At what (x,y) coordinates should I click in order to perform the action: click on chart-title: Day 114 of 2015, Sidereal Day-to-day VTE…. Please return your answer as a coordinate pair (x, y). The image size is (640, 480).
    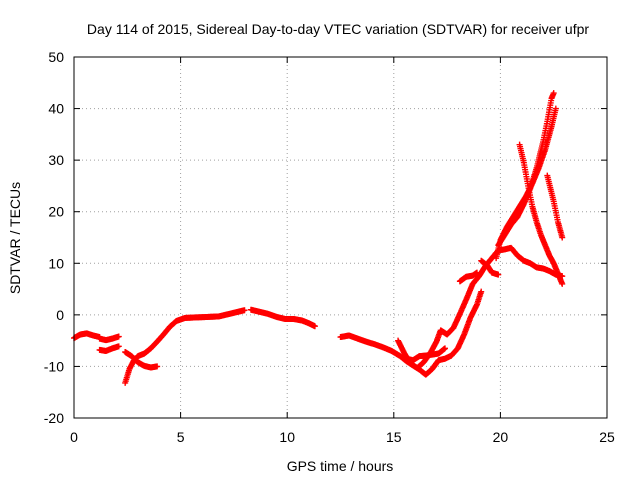
    Looking at the image, I should click on (338, 29).